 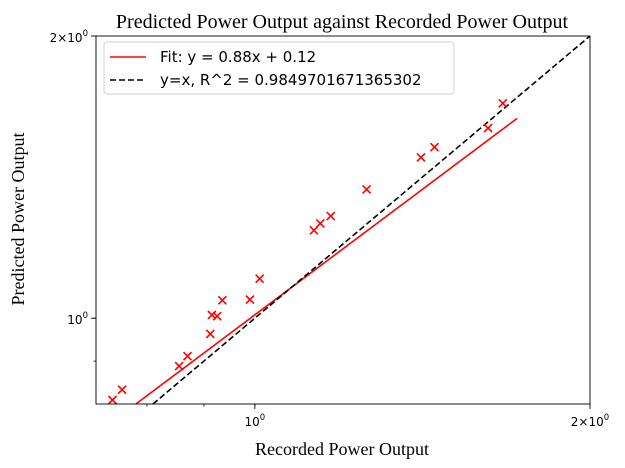 I want to click on y-axis-label: Predicted Power Output, so click(x=18, y=219).